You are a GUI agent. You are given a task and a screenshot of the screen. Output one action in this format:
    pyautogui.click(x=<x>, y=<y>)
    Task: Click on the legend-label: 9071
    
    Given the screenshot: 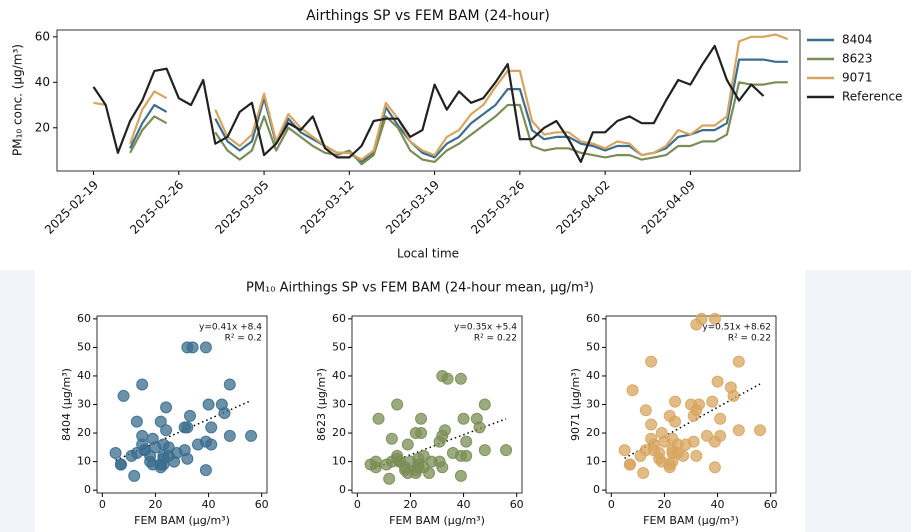 What is the action you would take?
    pyautogui.click(x=857, y=78)
    